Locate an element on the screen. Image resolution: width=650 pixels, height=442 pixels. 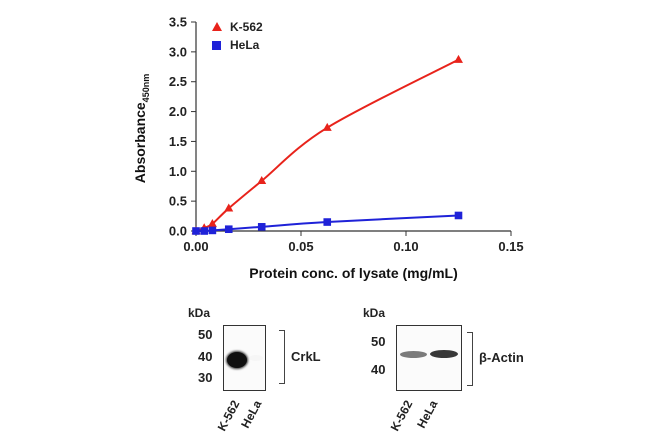
marker-30: 30 is located at coordinates (205, 377).